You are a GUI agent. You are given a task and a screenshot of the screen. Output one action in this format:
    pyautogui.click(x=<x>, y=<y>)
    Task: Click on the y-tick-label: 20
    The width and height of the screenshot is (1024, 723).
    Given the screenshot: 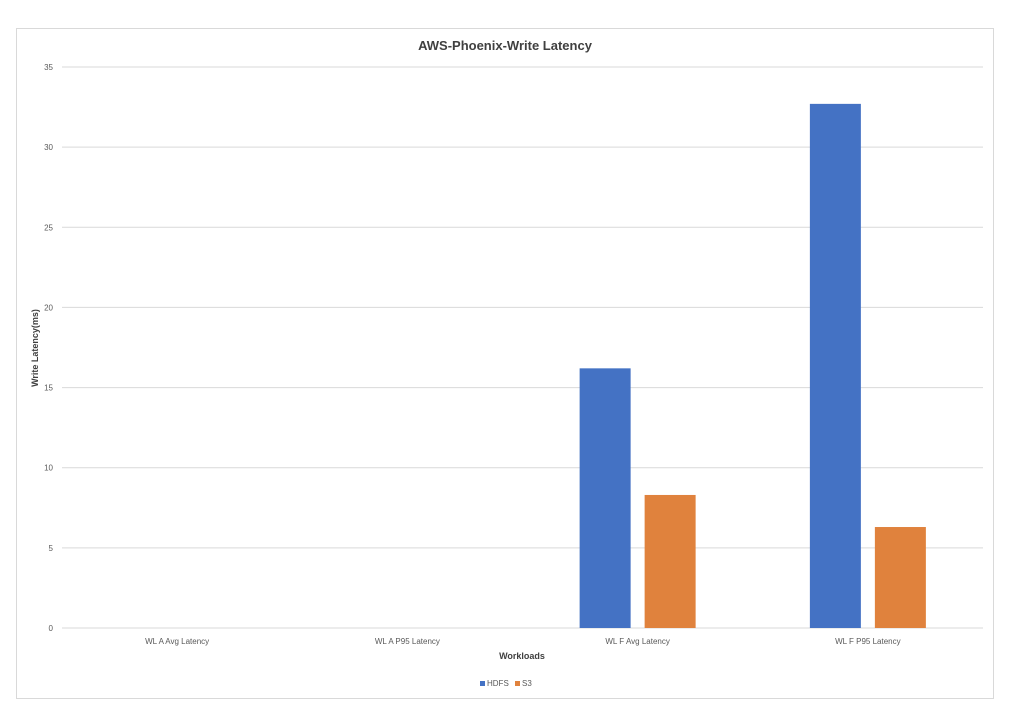 What is the action you would take?
    pyautogui.click(x=48, y=307)
    